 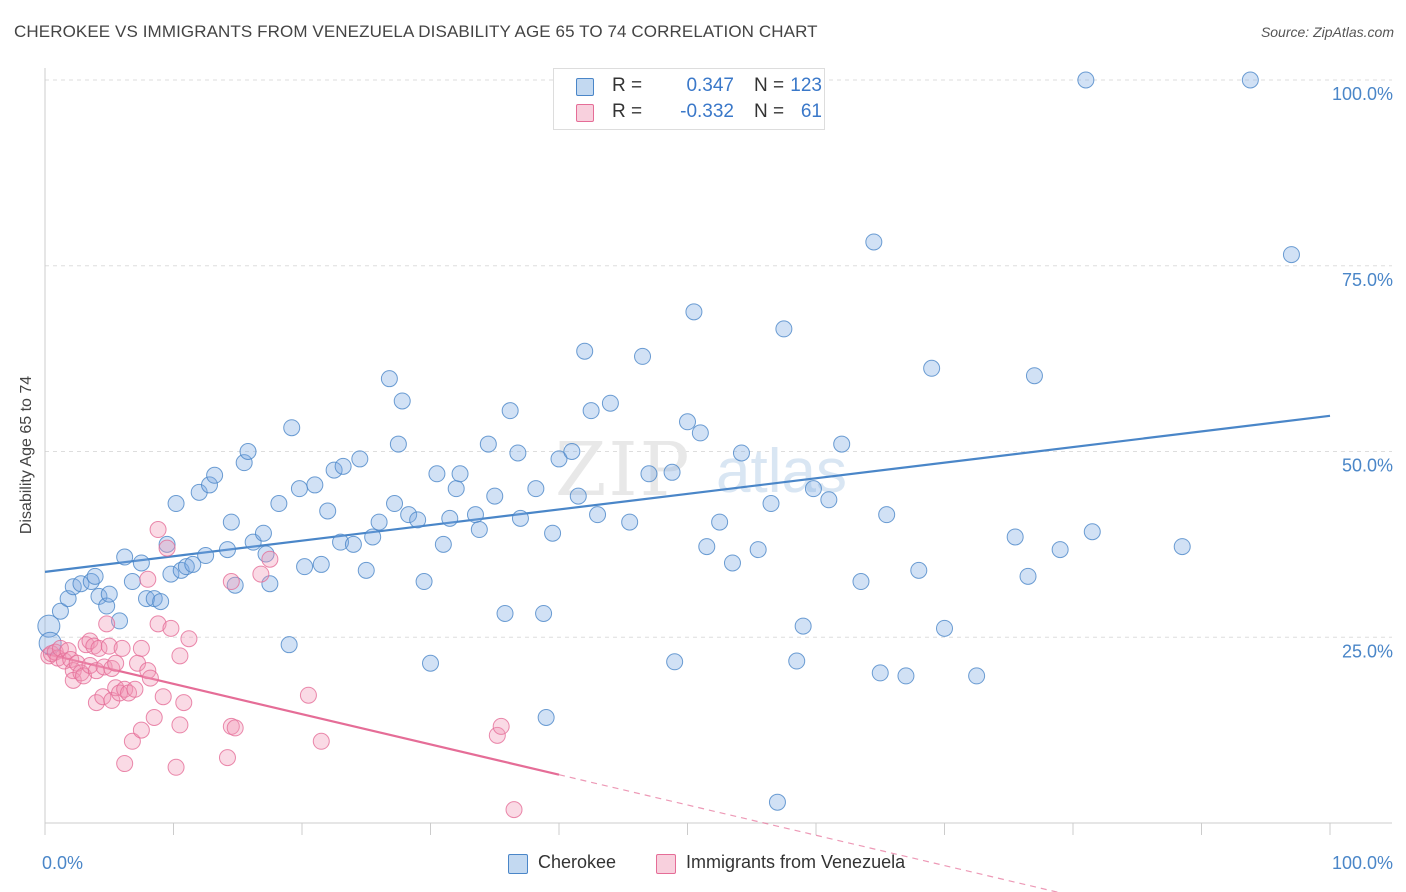 I want to click on legend-swatch-cherokee, so click(x=585, y=87).